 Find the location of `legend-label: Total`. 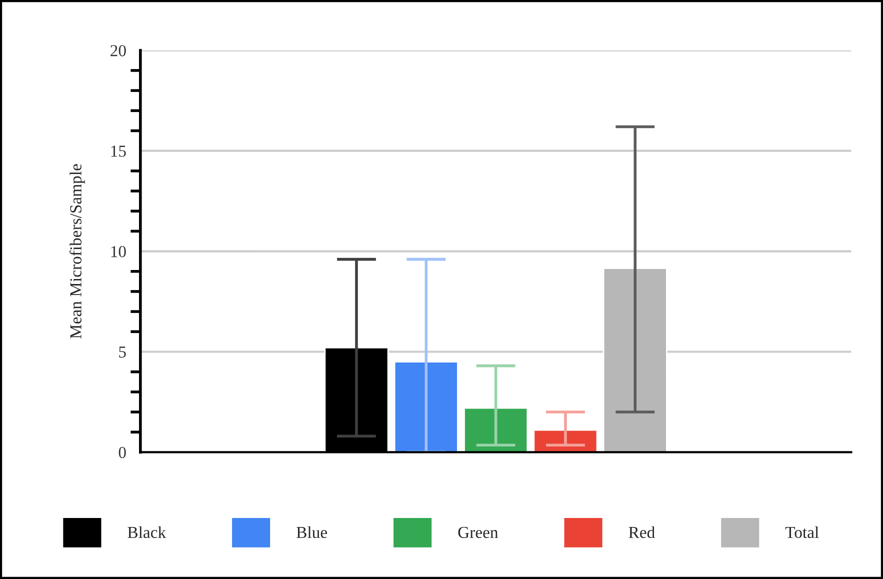

legend-label: Total is located at coordinates (802, 532).